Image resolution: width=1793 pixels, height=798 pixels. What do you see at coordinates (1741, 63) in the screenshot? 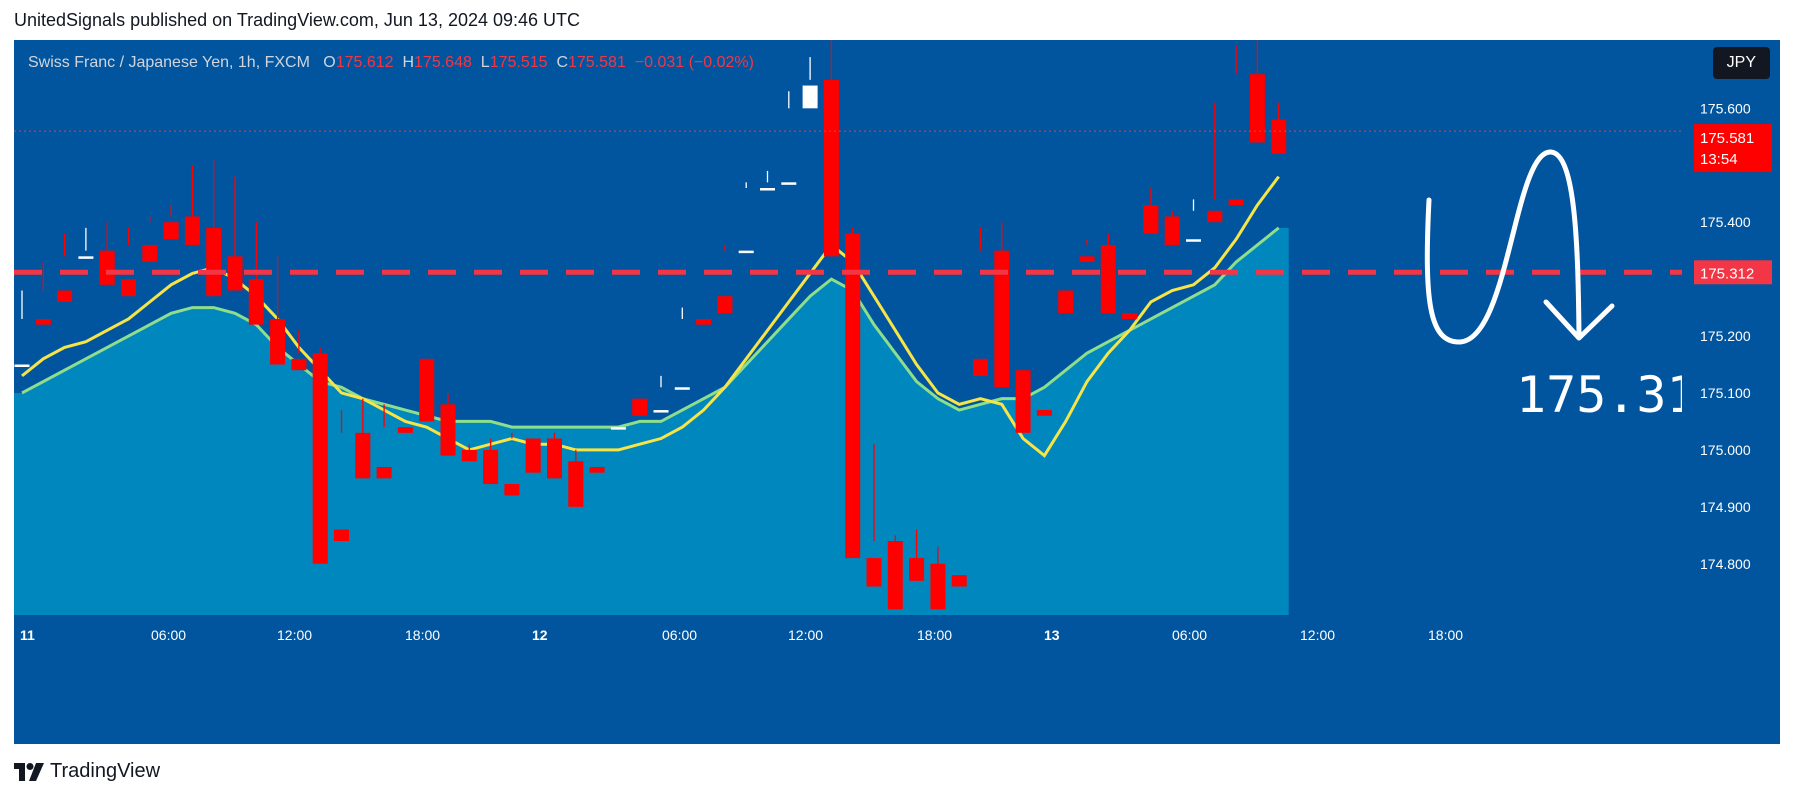
I see `currency-button: JPY` at bounding box center [1741, 63].